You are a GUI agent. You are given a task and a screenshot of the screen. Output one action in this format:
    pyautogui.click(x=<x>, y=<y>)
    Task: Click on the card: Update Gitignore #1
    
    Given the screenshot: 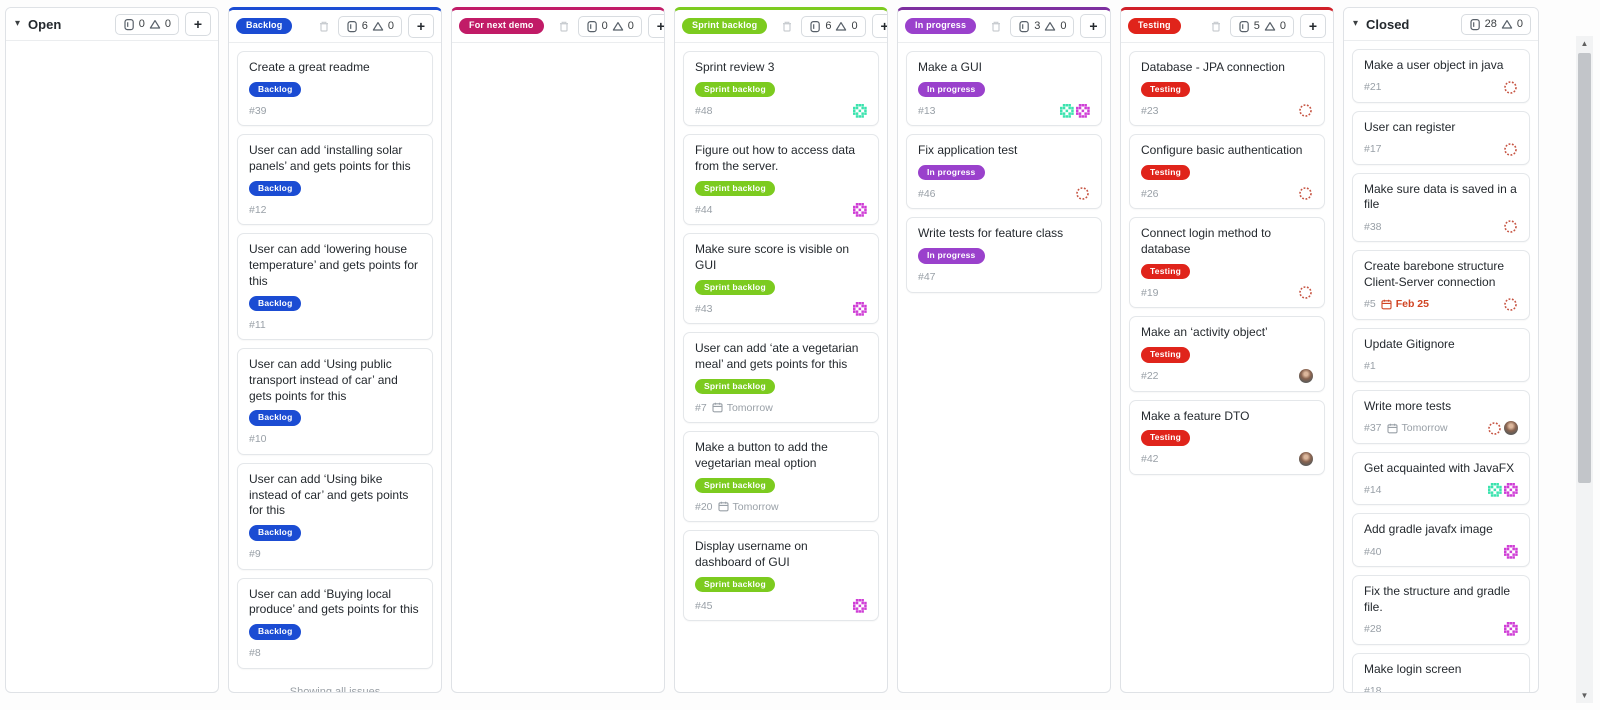 What is the action you would take?
    pyautogui.click(x=1441, y=354)
    